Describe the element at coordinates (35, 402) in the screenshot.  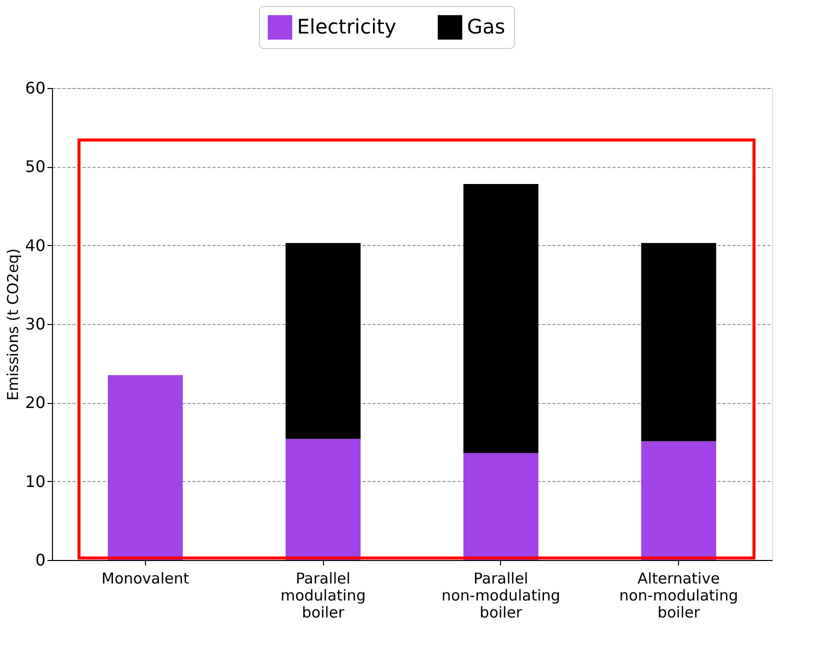
I see `y-tick-label: 20` at that location.